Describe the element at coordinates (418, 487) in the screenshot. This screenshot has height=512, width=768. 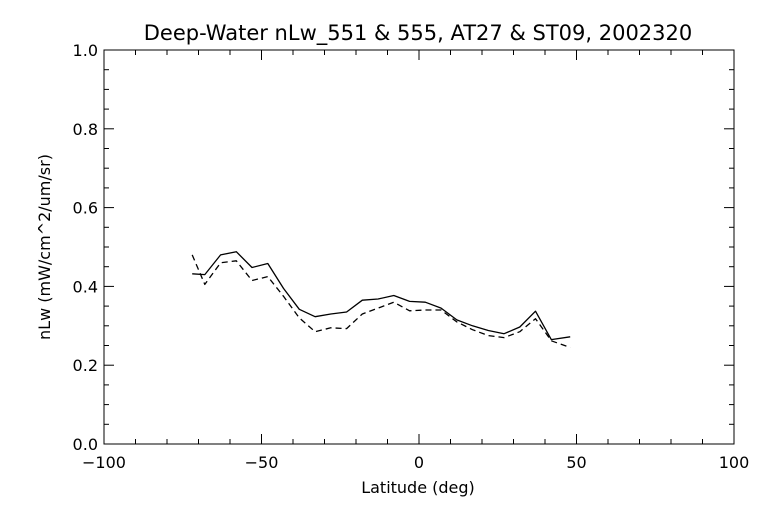
I see `x-axis-label: Latitude (deg)` at that location.